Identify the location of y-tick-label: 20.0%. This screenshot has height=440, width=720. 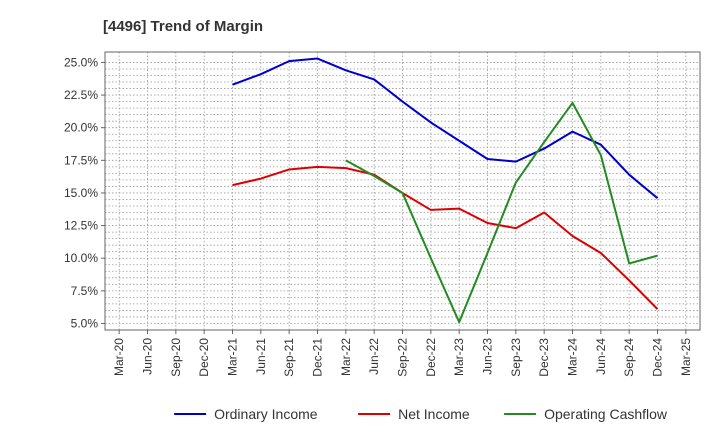
(81, 128).